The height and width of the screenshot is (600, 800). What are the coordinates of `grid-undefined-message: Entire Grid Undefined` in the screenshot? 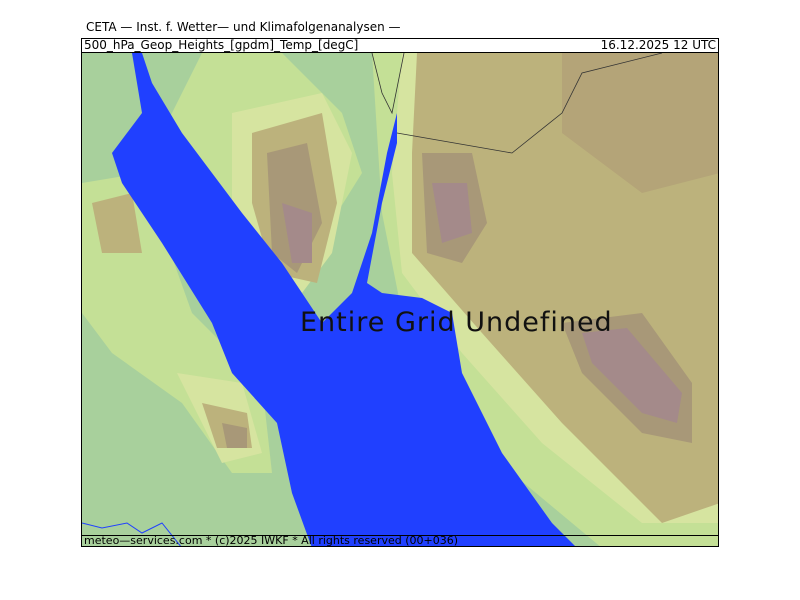 It's located at (456, 322).